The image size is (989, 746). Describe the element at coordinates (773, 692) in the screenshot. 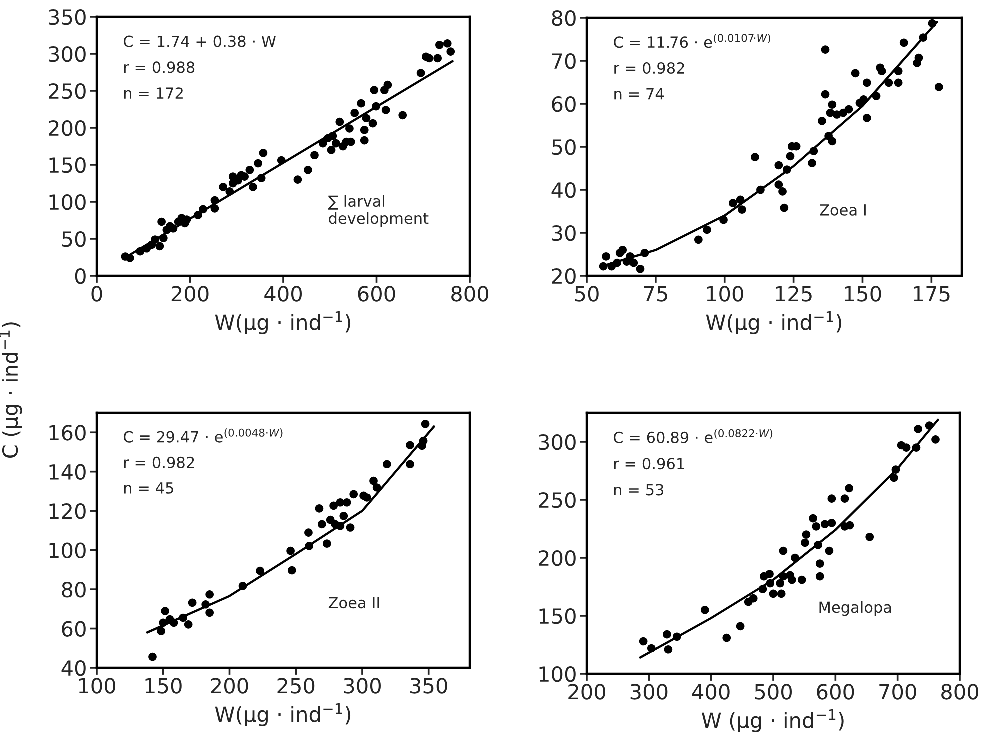

I see `x-tick-label: 500` at that location.